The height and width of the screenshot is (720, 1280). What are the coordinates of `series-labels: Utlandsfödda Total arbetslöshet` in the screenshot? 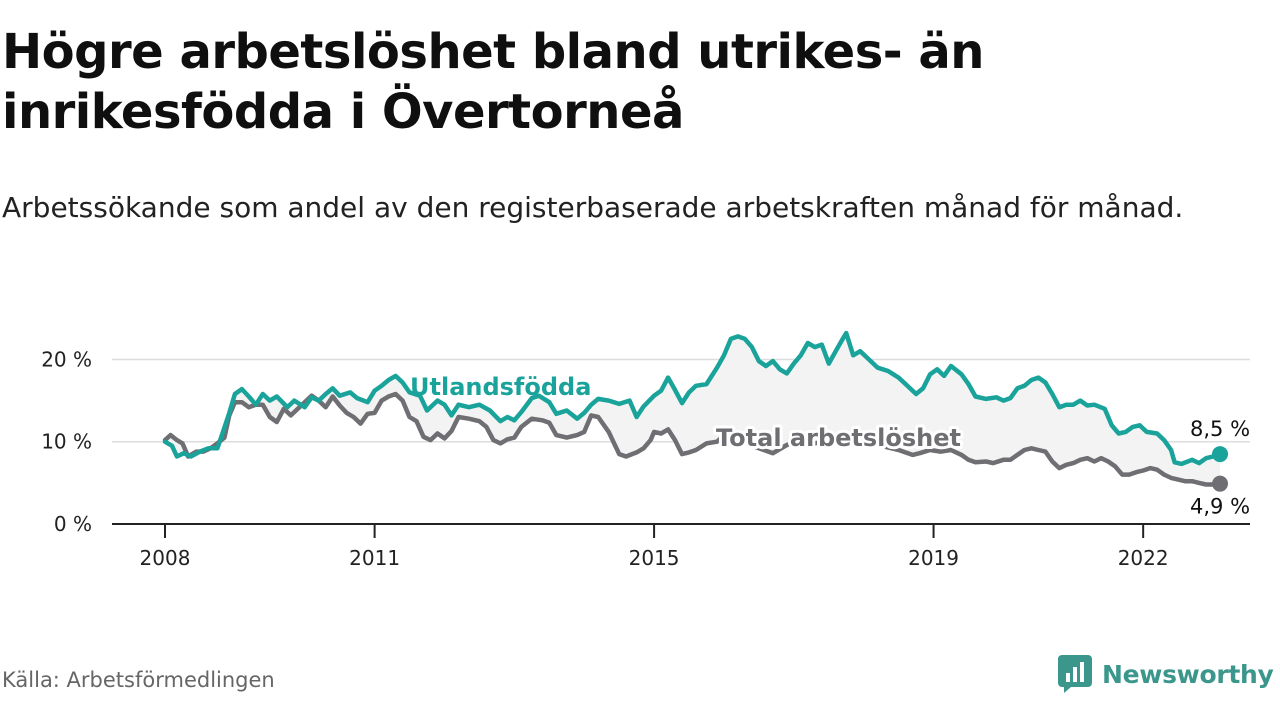 It's located at (687, 414).